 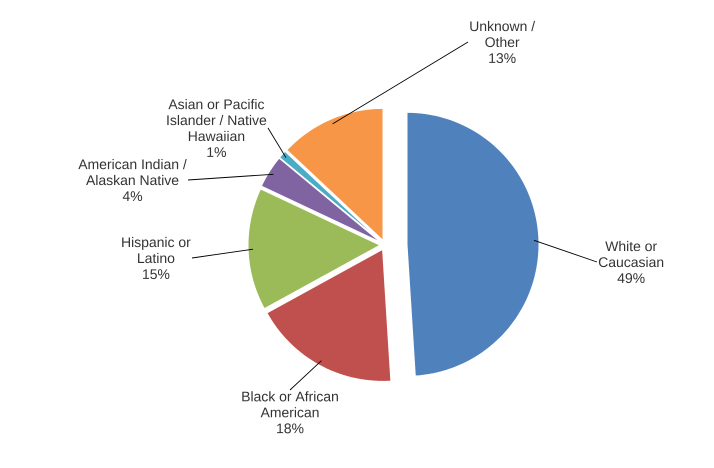 What do you see at coordinates (156, 274) in the screenshot?
I see `data-label: 15%` at bounding box center [156, 274].